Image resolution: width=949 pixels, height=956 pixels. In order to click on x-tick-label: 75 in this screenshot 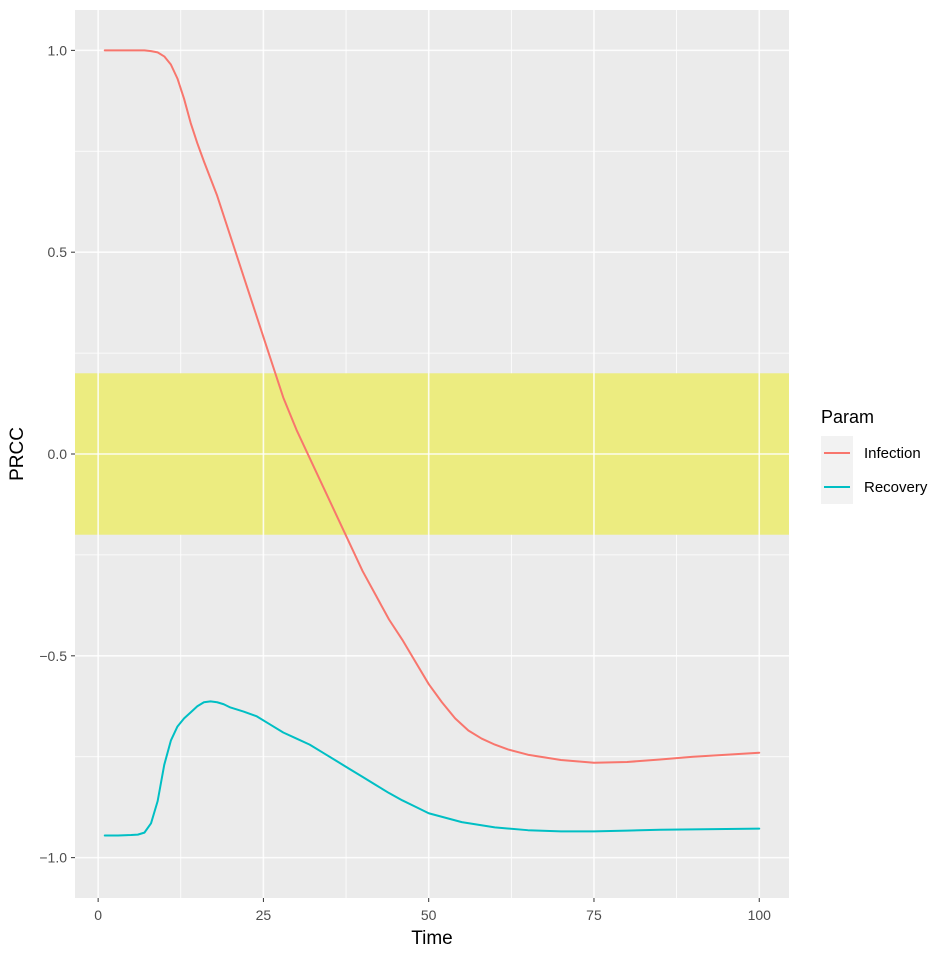, I will do `click(594, 915)`.